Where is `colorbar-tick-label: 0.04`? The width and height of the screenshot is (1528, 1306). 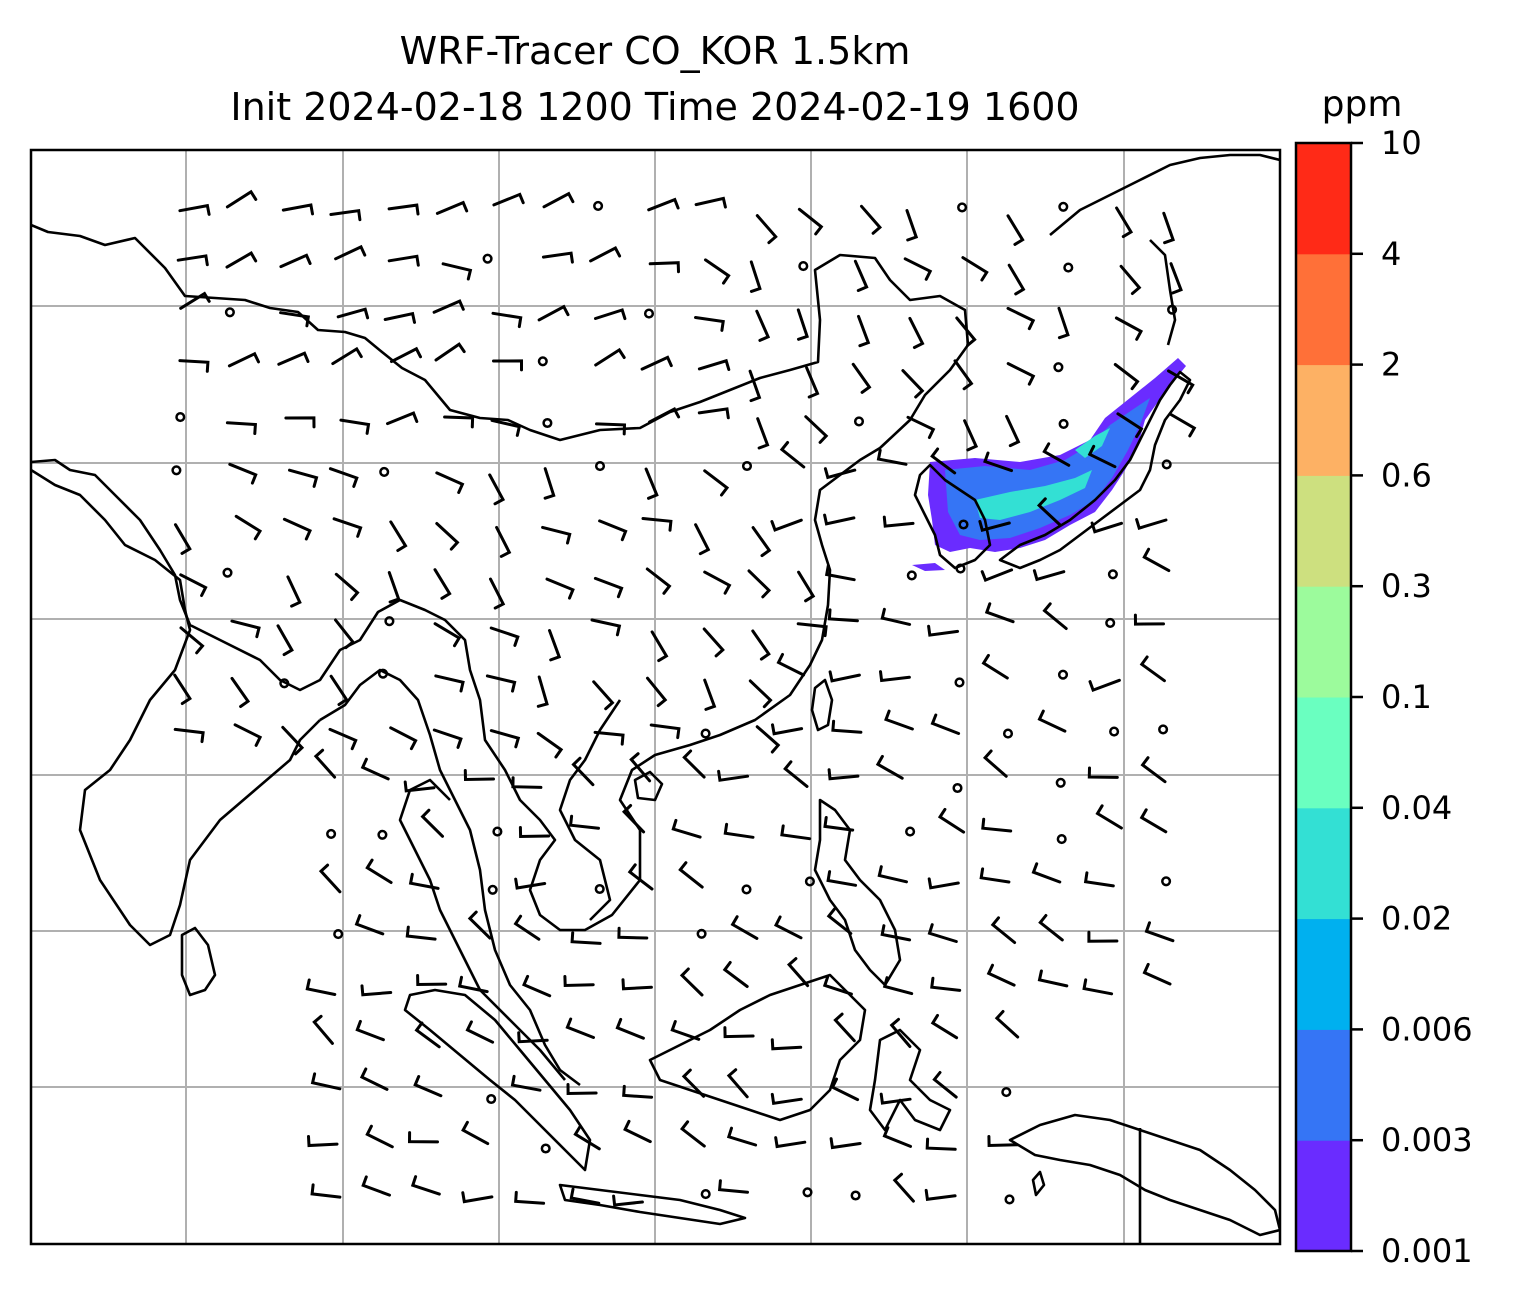
colorbar-tick-label: 0.04 is located at coordinates (1416, 808).